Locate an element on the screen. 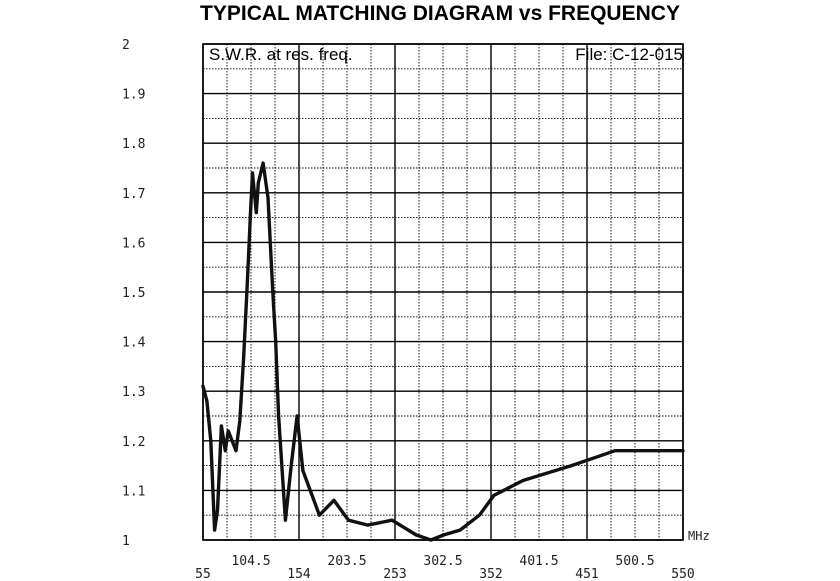 The width and height of the screenshot is (840, 581). y-tick-label: 1.2 is located at coordinates (133, 442).